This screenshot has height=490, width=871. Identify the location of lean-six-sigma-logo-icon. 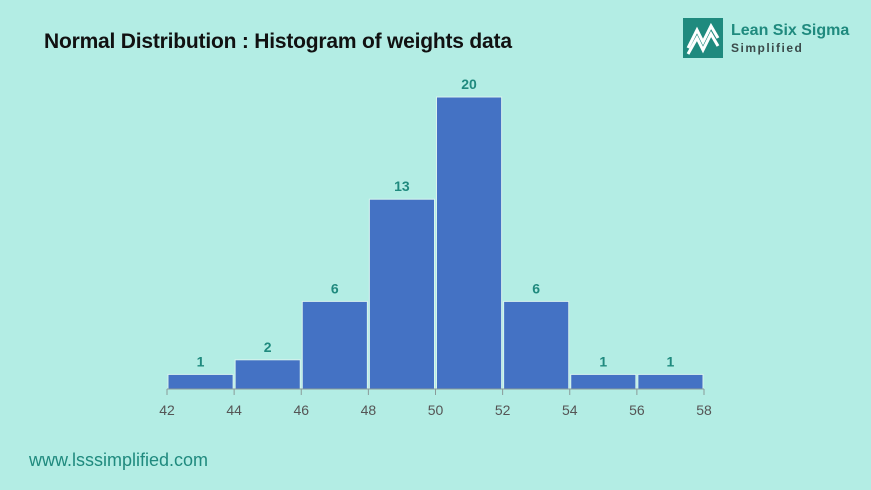
(703, 38).